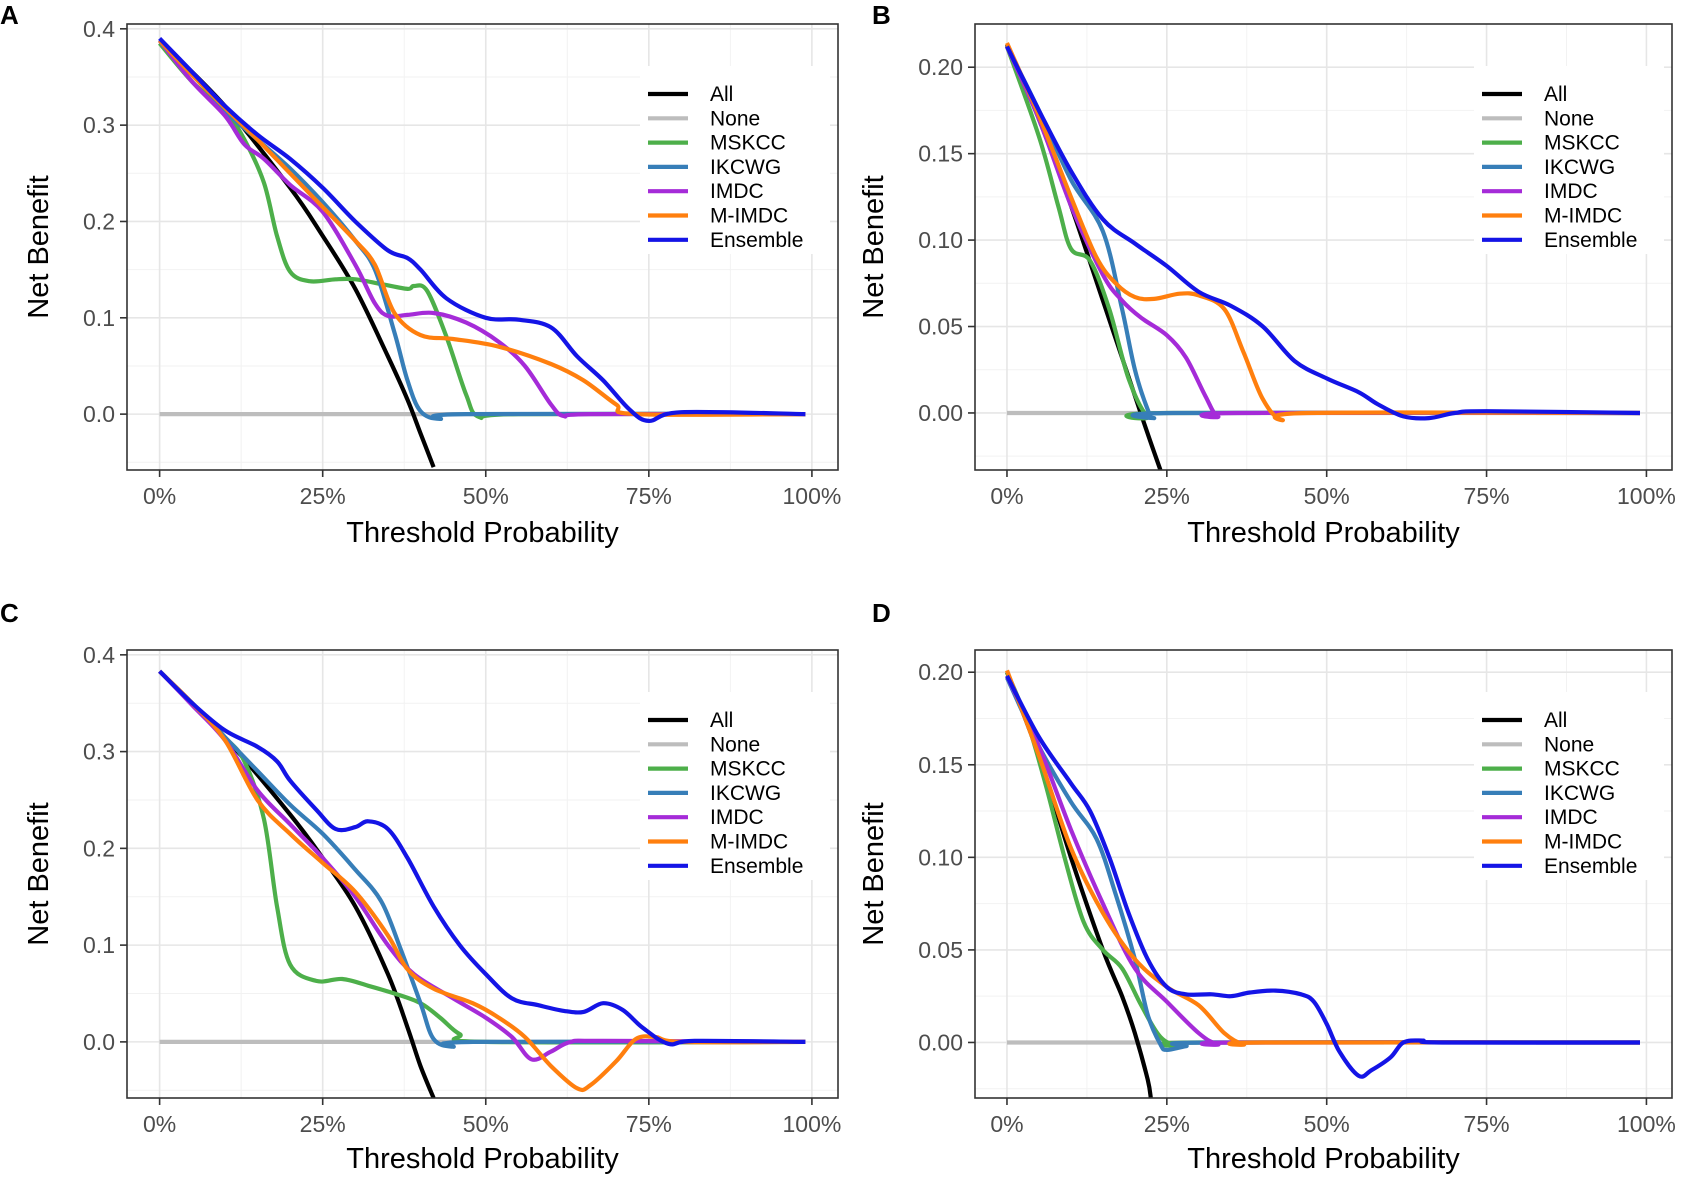 The image size is (1681, 1186). I want to click on panel-letter: B, so click(881, 15).